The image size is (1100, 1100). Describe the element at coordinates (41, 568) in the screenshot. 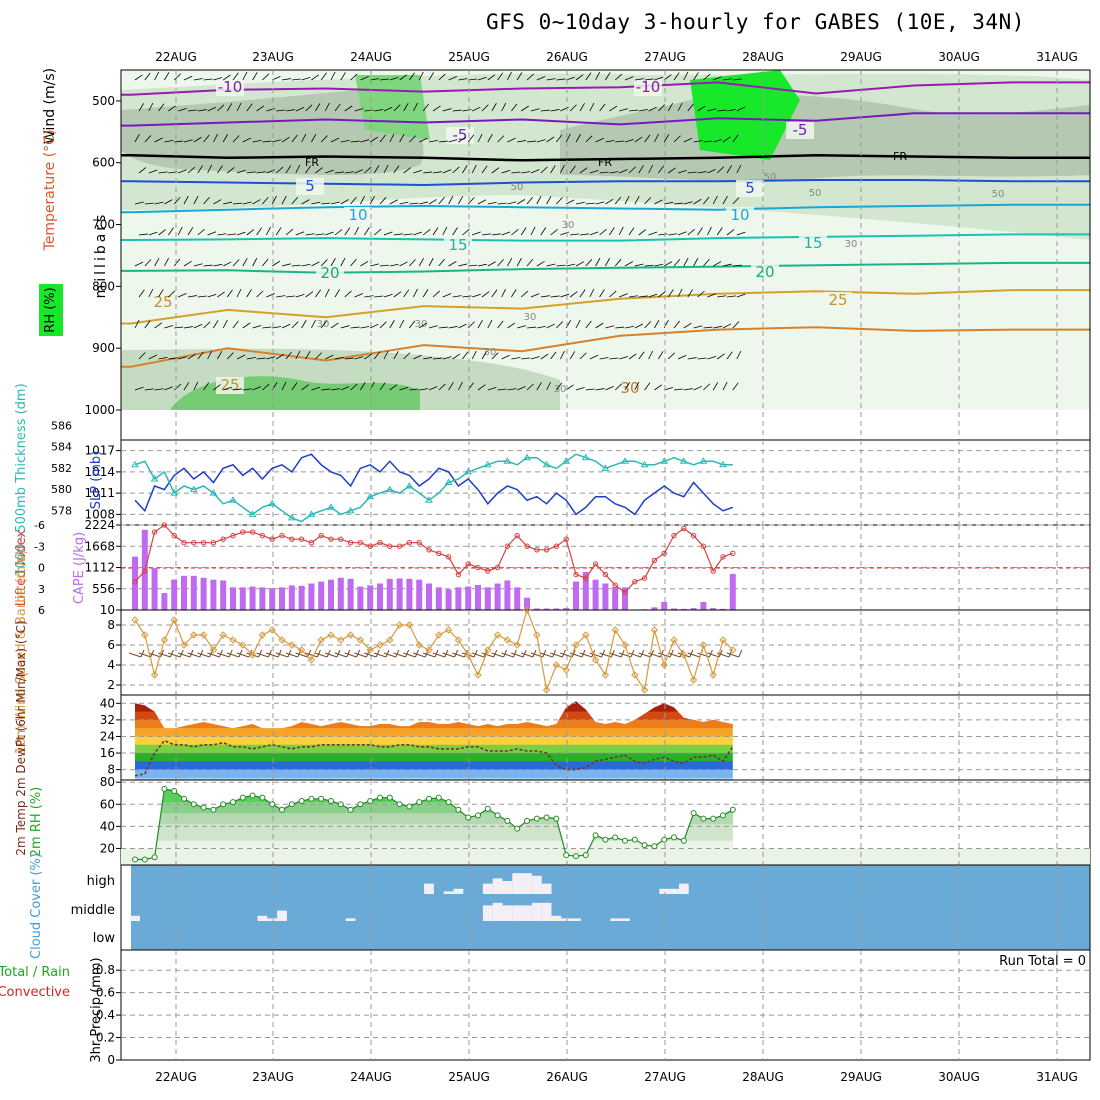

I see `lifted-index-tick-label-2: 0` at that location.